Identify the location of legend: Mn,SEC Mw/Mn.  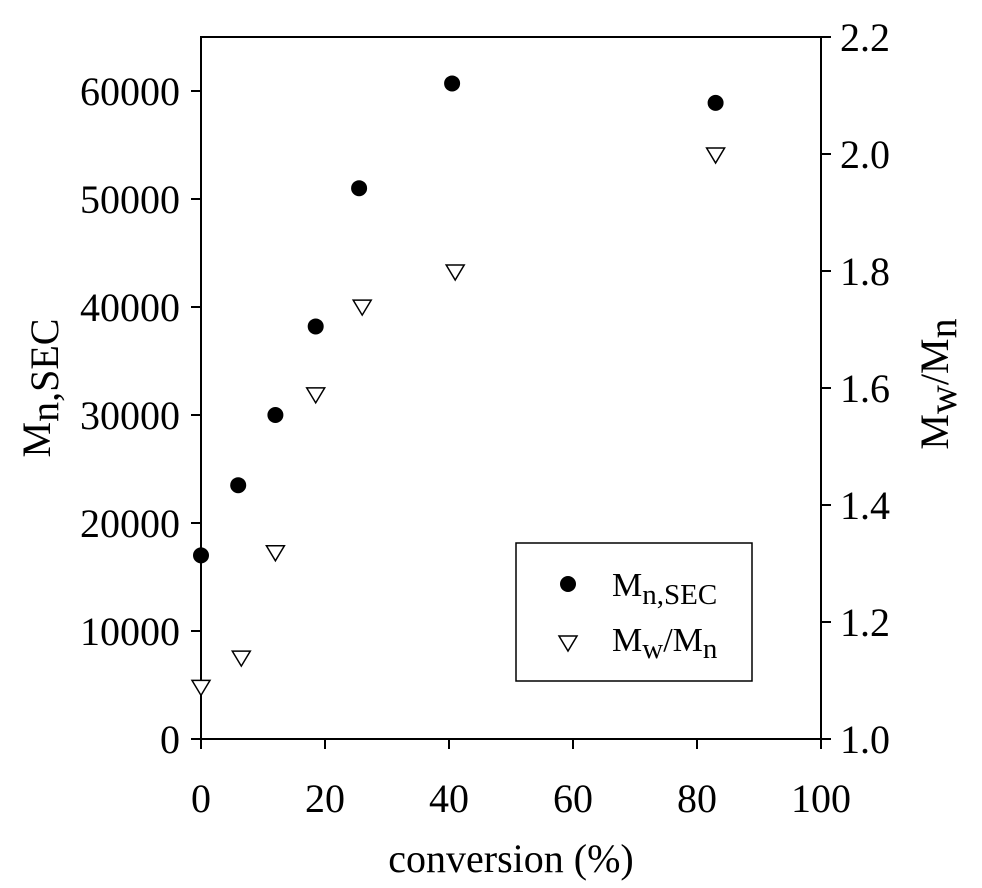
(634, 612).